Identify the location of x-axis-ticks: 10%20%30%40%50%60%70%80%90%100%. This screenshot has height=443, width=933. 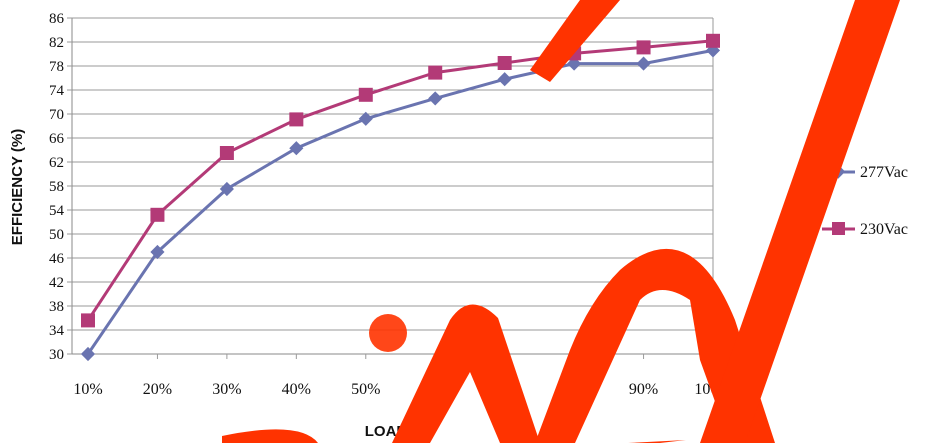
(402, 376).